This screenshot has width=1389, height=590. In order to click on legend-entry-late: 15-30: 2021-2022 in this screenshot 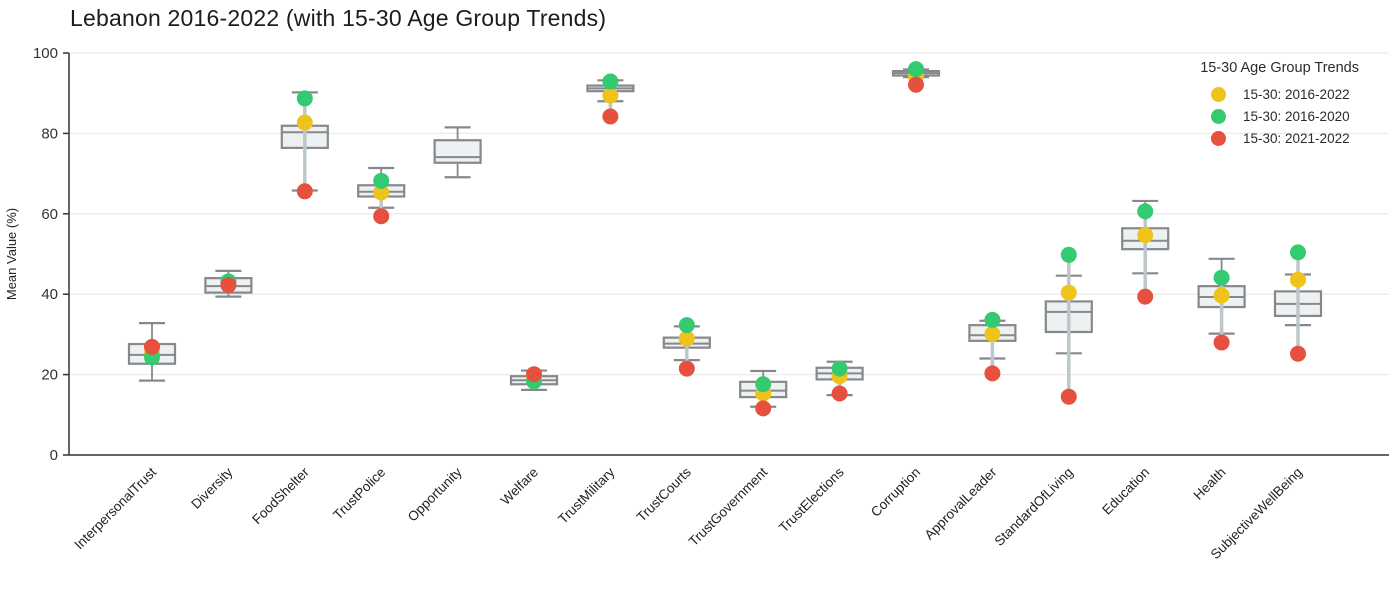, I will do `click(1285, 138)`.